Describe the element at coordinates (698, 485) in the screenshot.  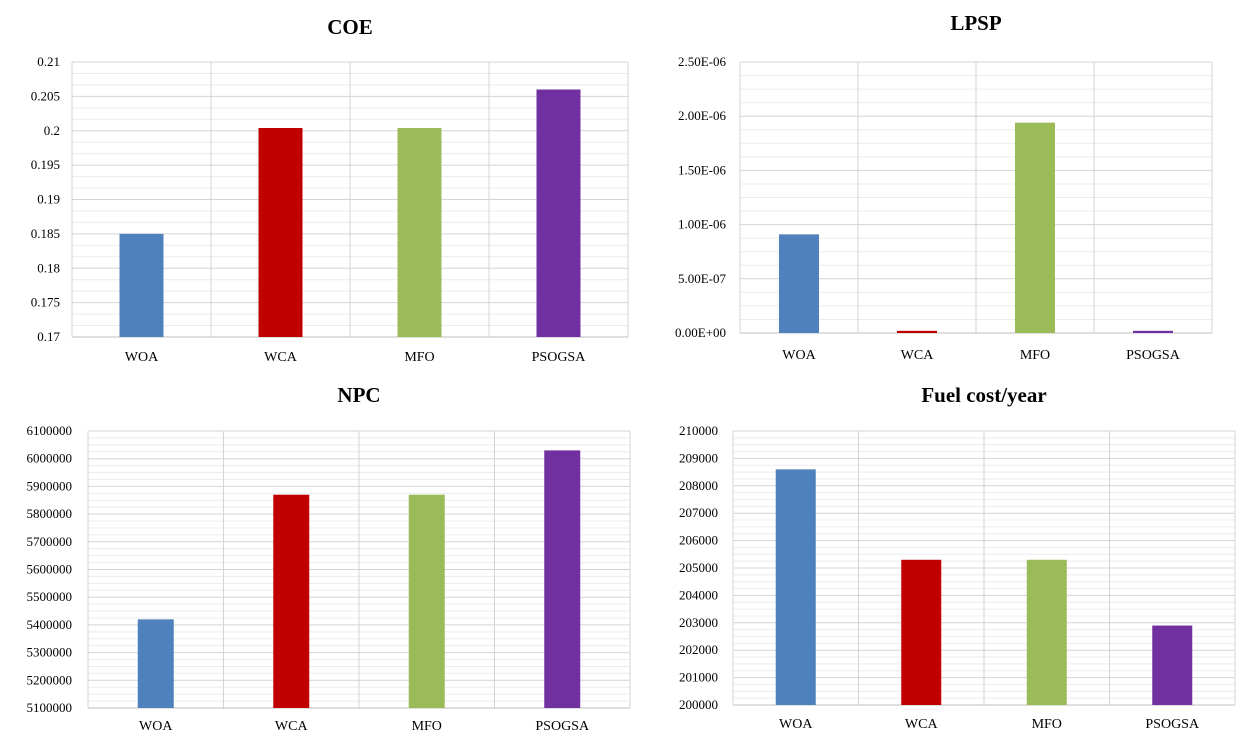
I see `y-tick-label: 208000` at that location.